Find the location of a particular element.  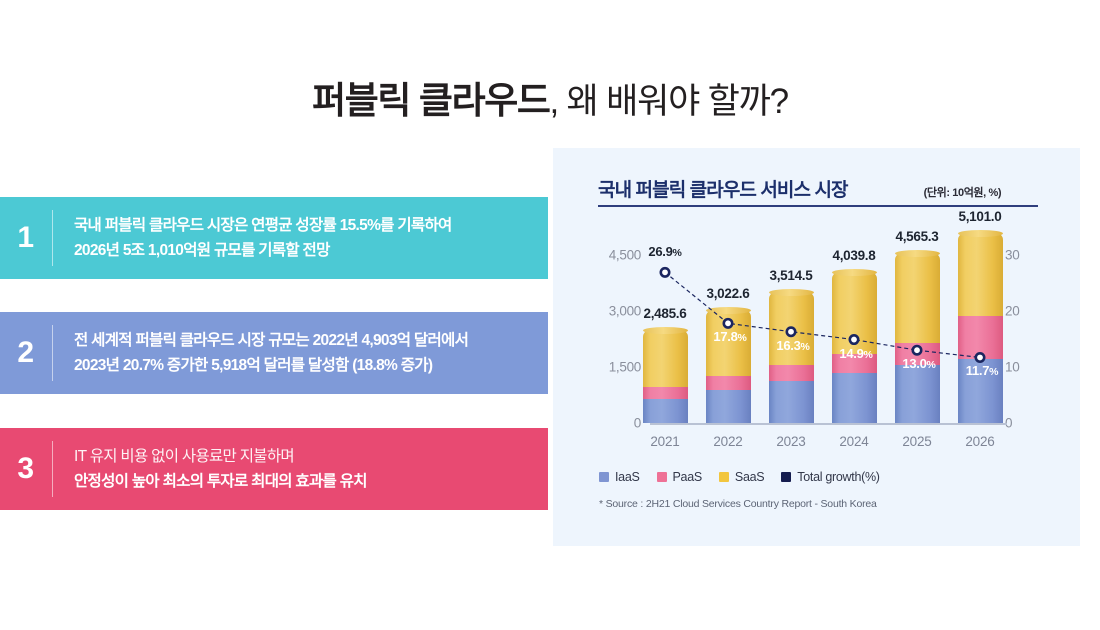

bar-2023: 3,514.5 is located at coordinates (791, 345).